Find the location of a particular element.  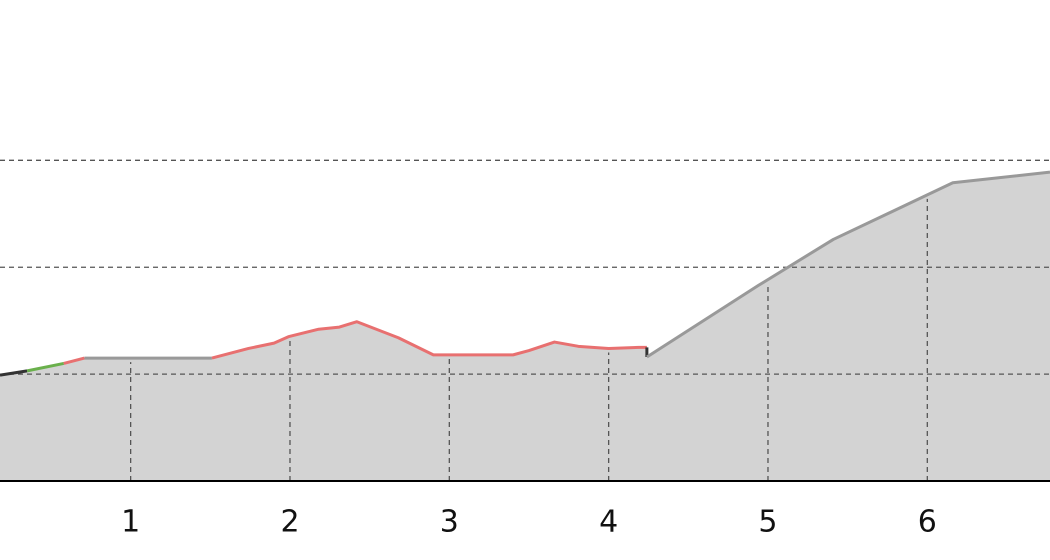

x-tick-label: 2 is located at coordinates (289, 522).